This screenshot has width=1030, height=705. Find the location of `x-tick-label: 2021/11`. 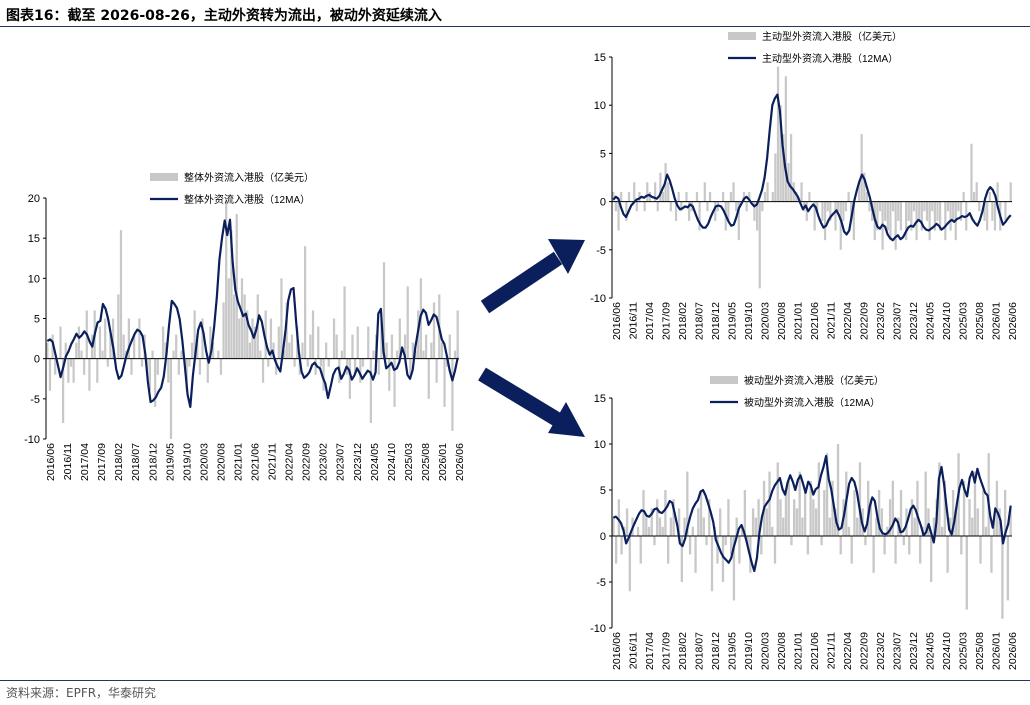

x-tick-label: 2021/11 is located at coordinates (832, 320).